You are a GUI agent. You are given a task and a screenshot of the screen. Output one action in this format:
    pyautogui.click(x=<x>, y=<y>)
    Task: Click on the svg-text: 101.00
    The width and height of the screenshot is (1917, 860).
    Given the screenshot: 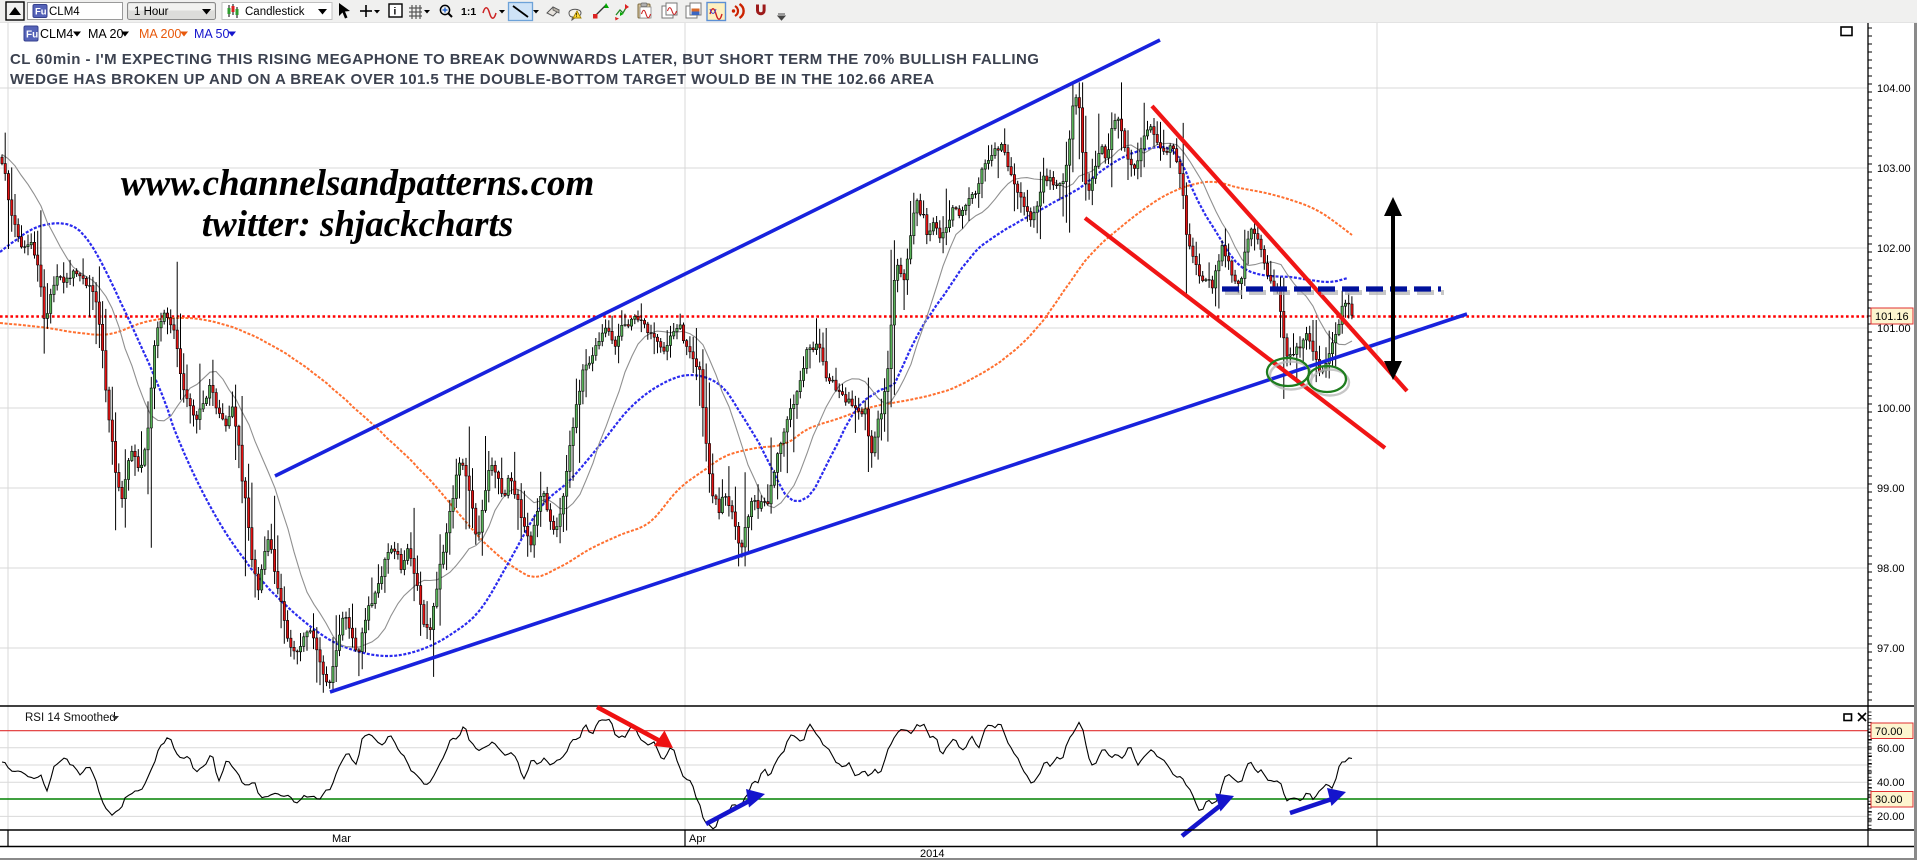 What is the action you would take?
    pyautogui.click(x=1894, y=329)
    